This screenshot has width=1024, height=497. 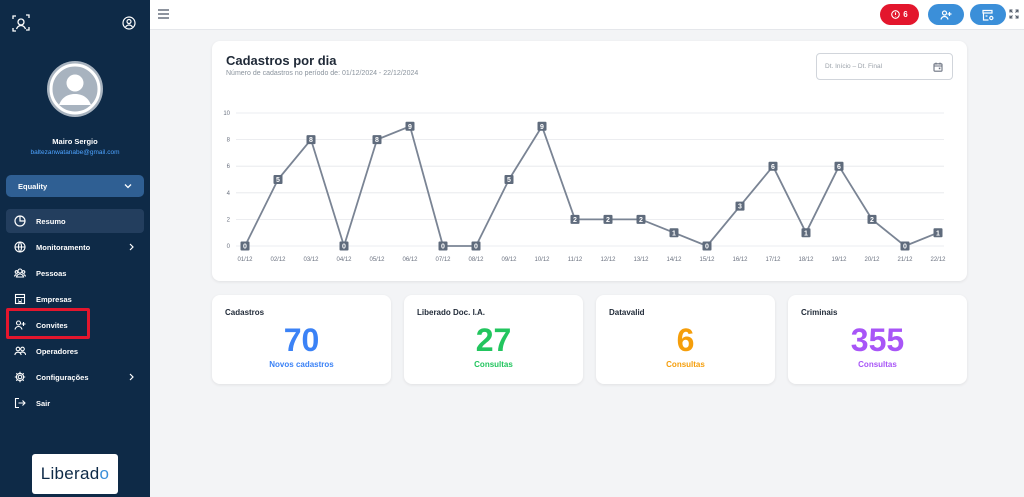 I want to click on chart-x-tick-label: 02/12, so click(x=278, y=260).